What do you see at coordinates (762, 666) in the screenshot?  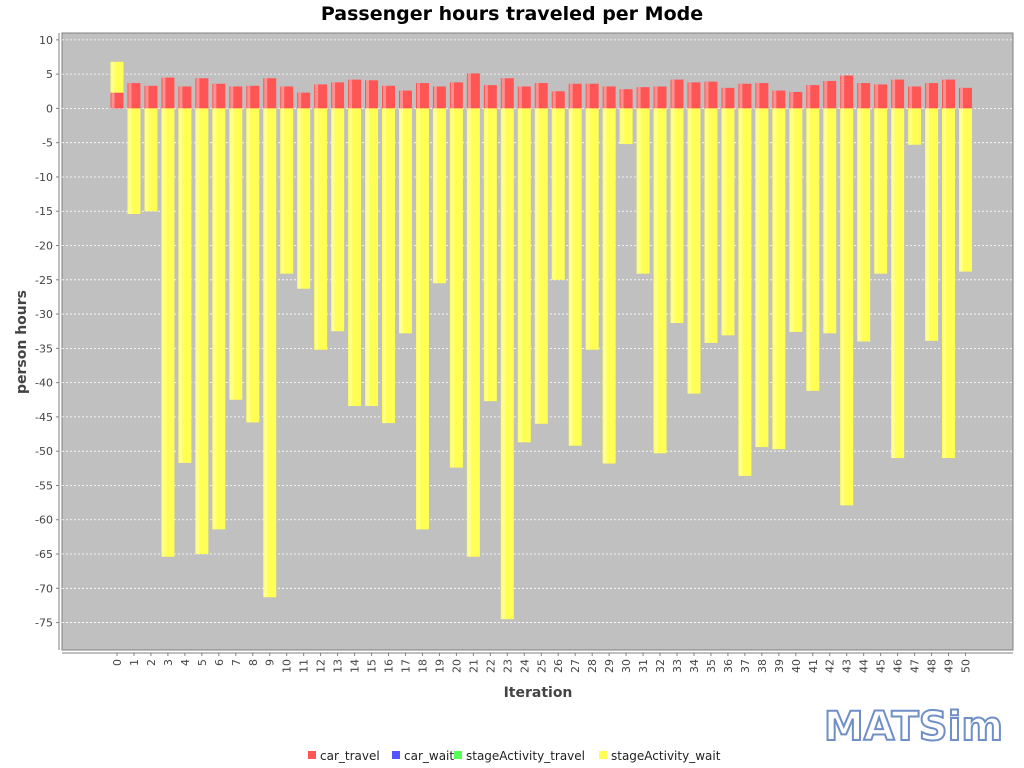 I see `x-tick-label: 38` at bounding box center [762, 666].